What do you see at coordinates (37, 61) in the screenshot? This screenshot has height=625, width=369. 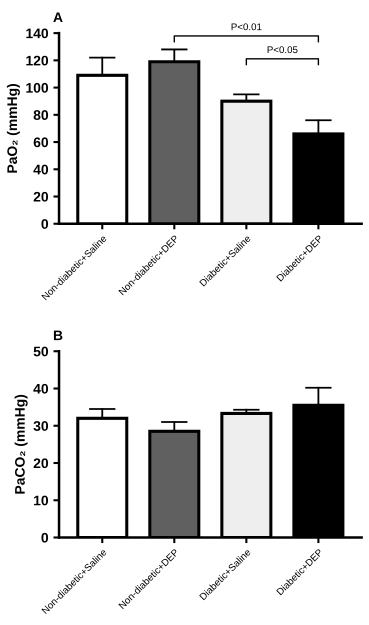 I see `y-tick-label: 120` at bounding box center [37, 61].